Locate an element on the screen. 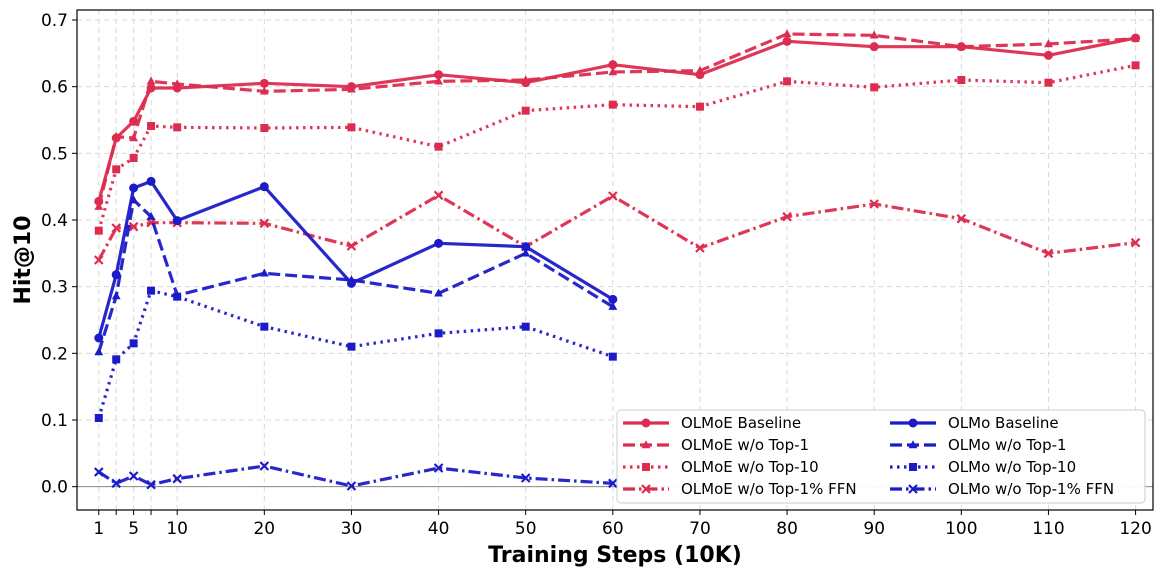  series-olmo-w-o-top-1-ffn is located at coordinates (356, 476).